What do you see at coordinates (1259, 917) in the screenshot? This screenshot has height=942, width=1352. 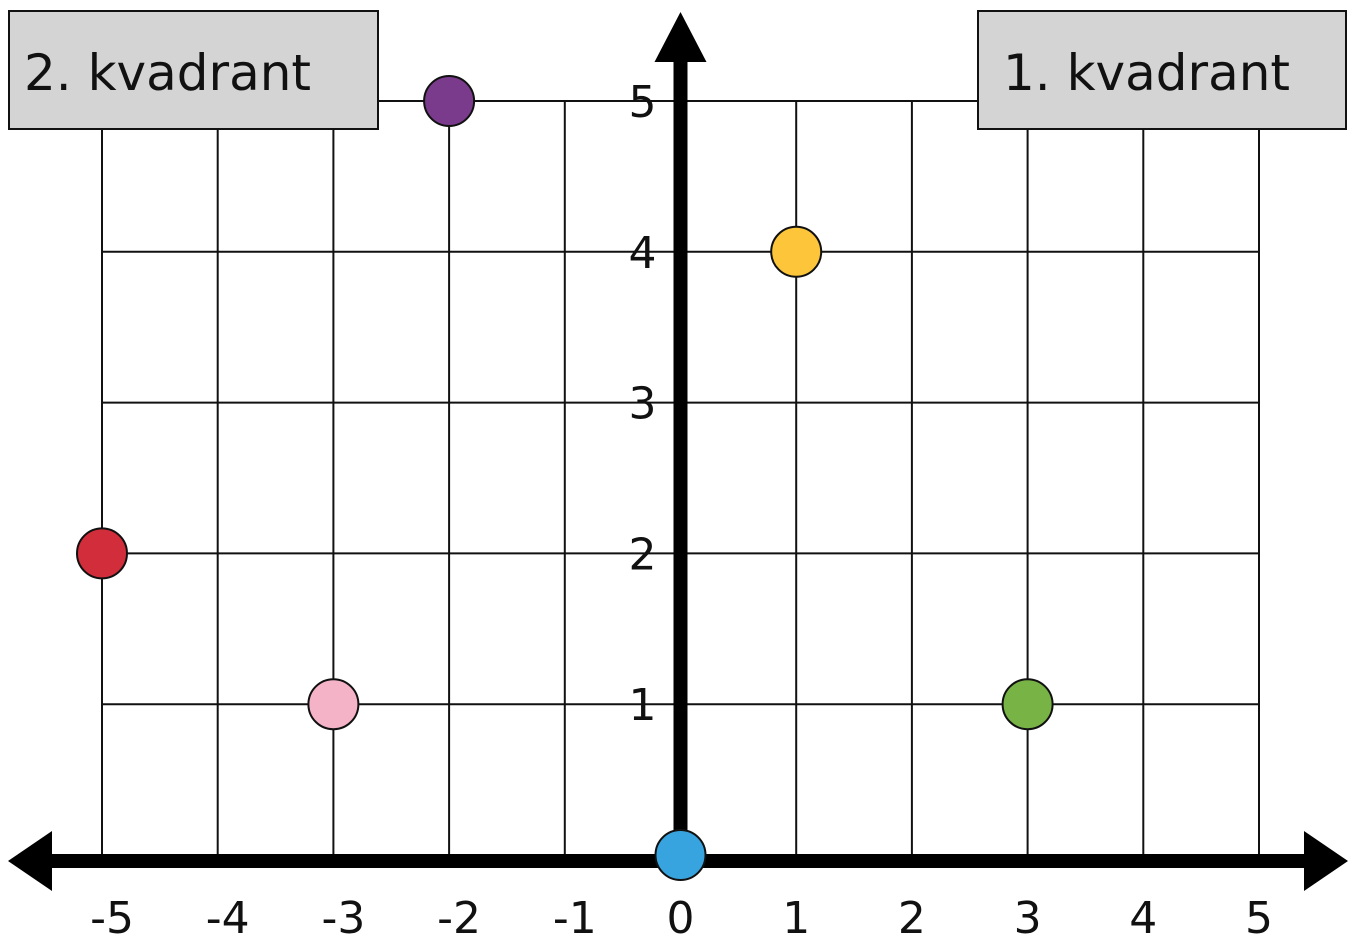 I see `x-tick-label: 5` at bounding box center [1259, 917].